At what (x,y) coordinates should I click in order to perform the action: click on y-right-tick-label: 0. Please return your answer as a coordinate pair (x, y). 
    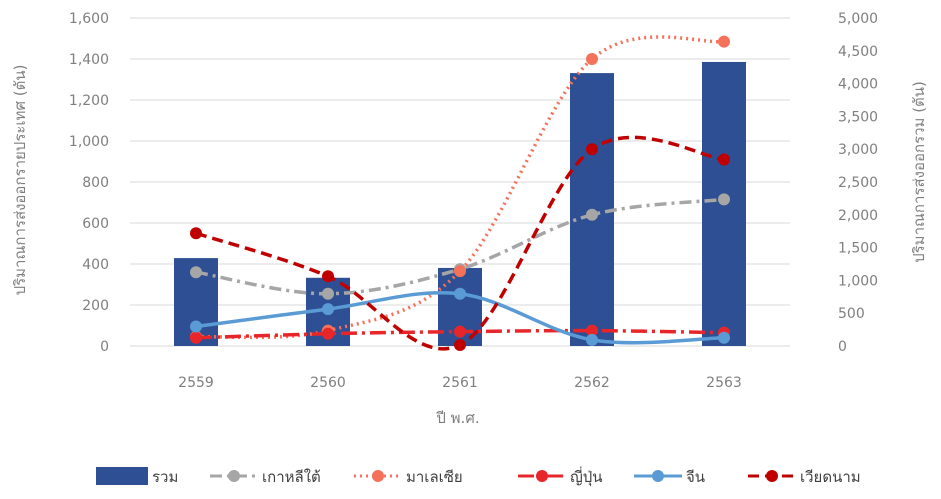
    Looking at the image, I should click on (842, 347).